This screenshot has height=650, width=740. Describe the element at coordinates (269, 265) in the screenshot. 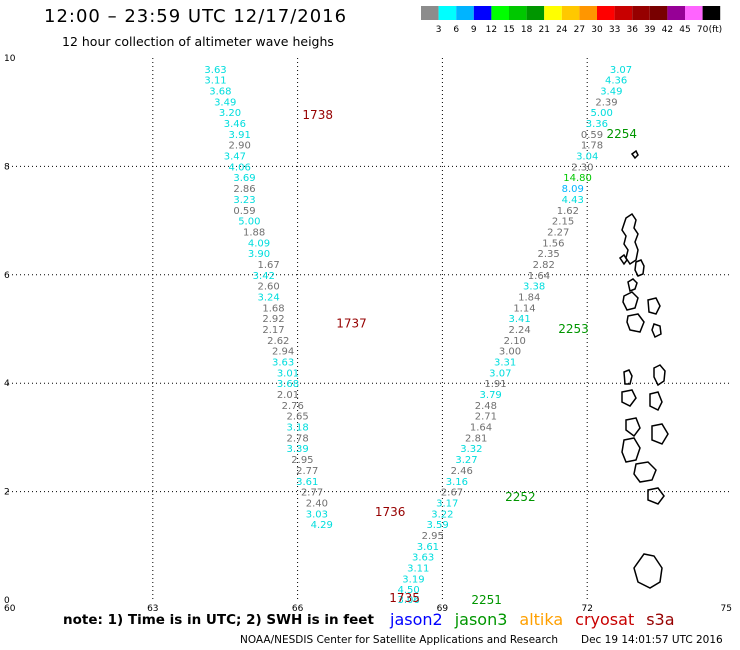

I see `wave-height-value: 1.67` at that location.